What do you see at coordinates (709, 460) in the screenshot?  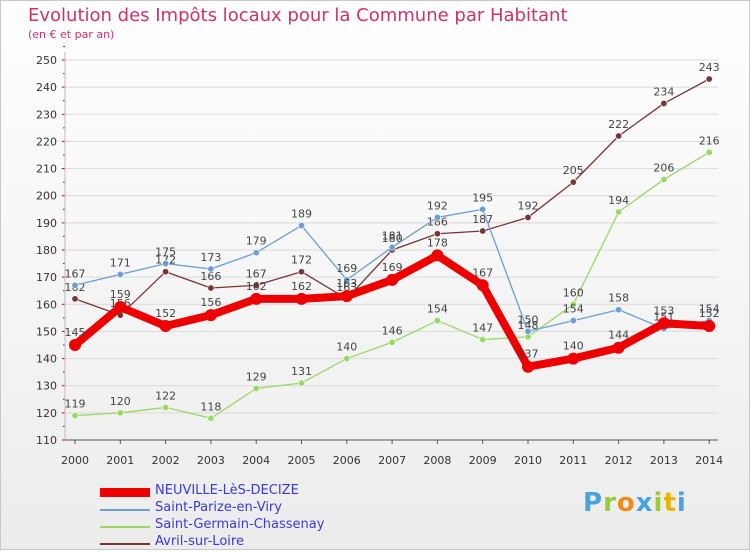 I see `x-tick-label: 2014` at bounding box center [709, 460].